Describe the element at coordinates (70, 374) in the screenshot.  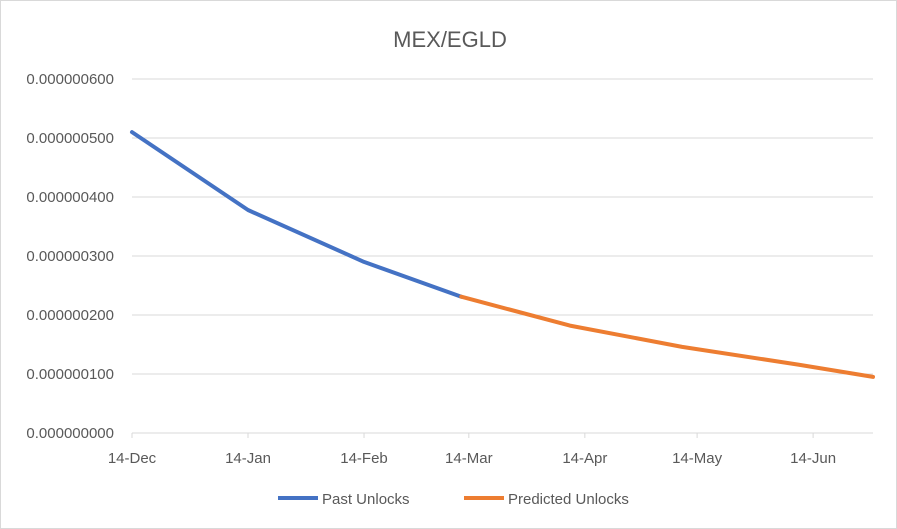
I see `y-tick-label: 0.000000100` at that location.